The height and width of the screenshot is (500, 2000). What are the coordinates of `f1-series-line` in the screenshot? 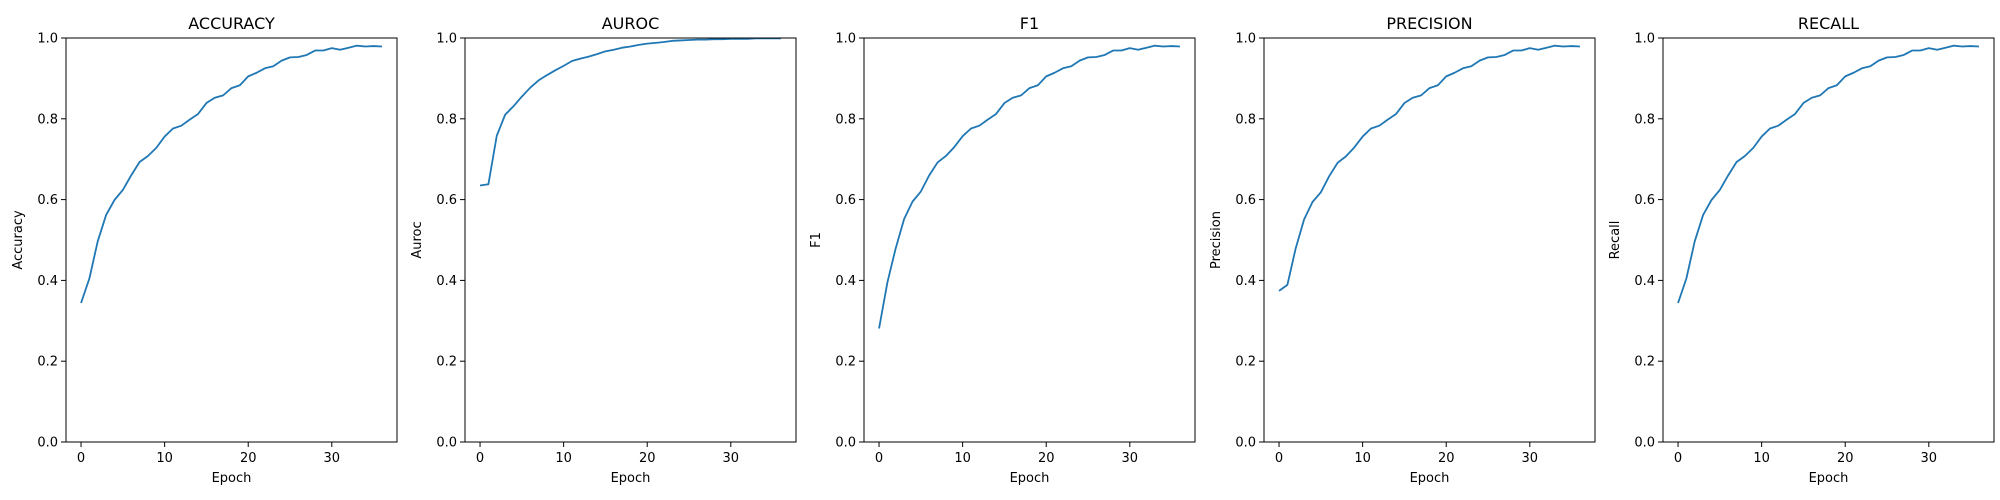 It's located at (1029, 186).